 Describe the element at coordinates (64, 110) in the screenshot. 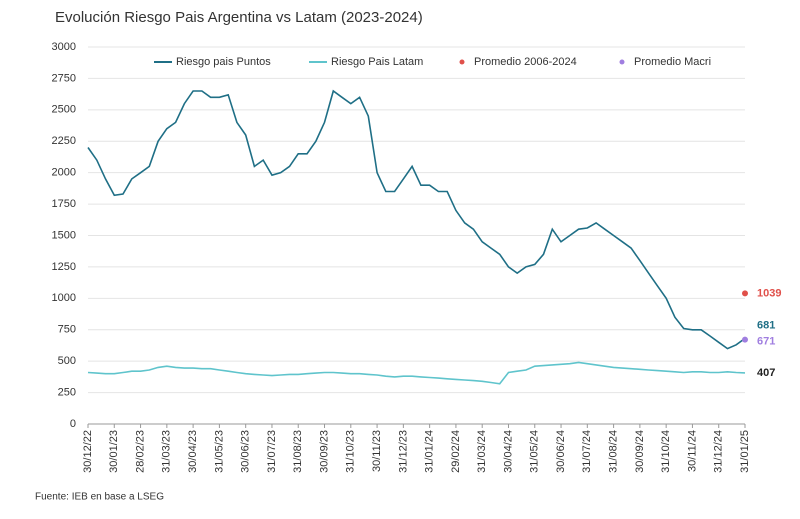

I see `y-tick-label: 2500` at that location.